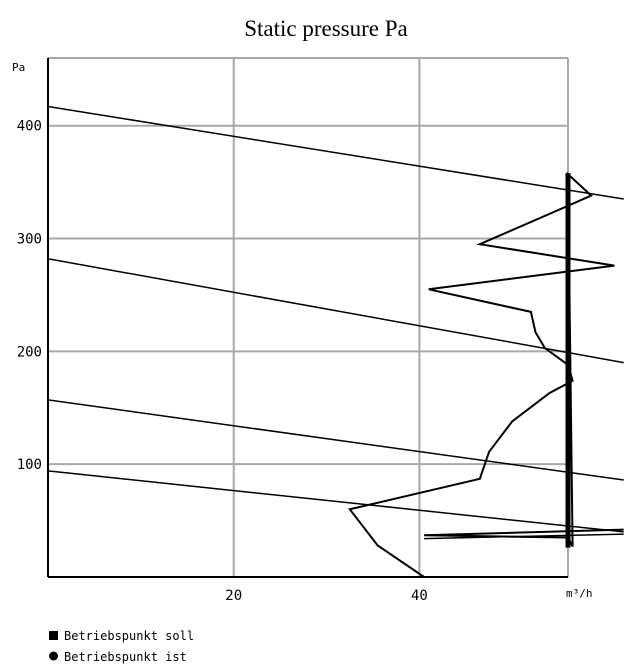  What do you see at coordinates (29, 352) in the screenshot?
I see `y-tick-label-1: 200` at bounding box center [29, 352].